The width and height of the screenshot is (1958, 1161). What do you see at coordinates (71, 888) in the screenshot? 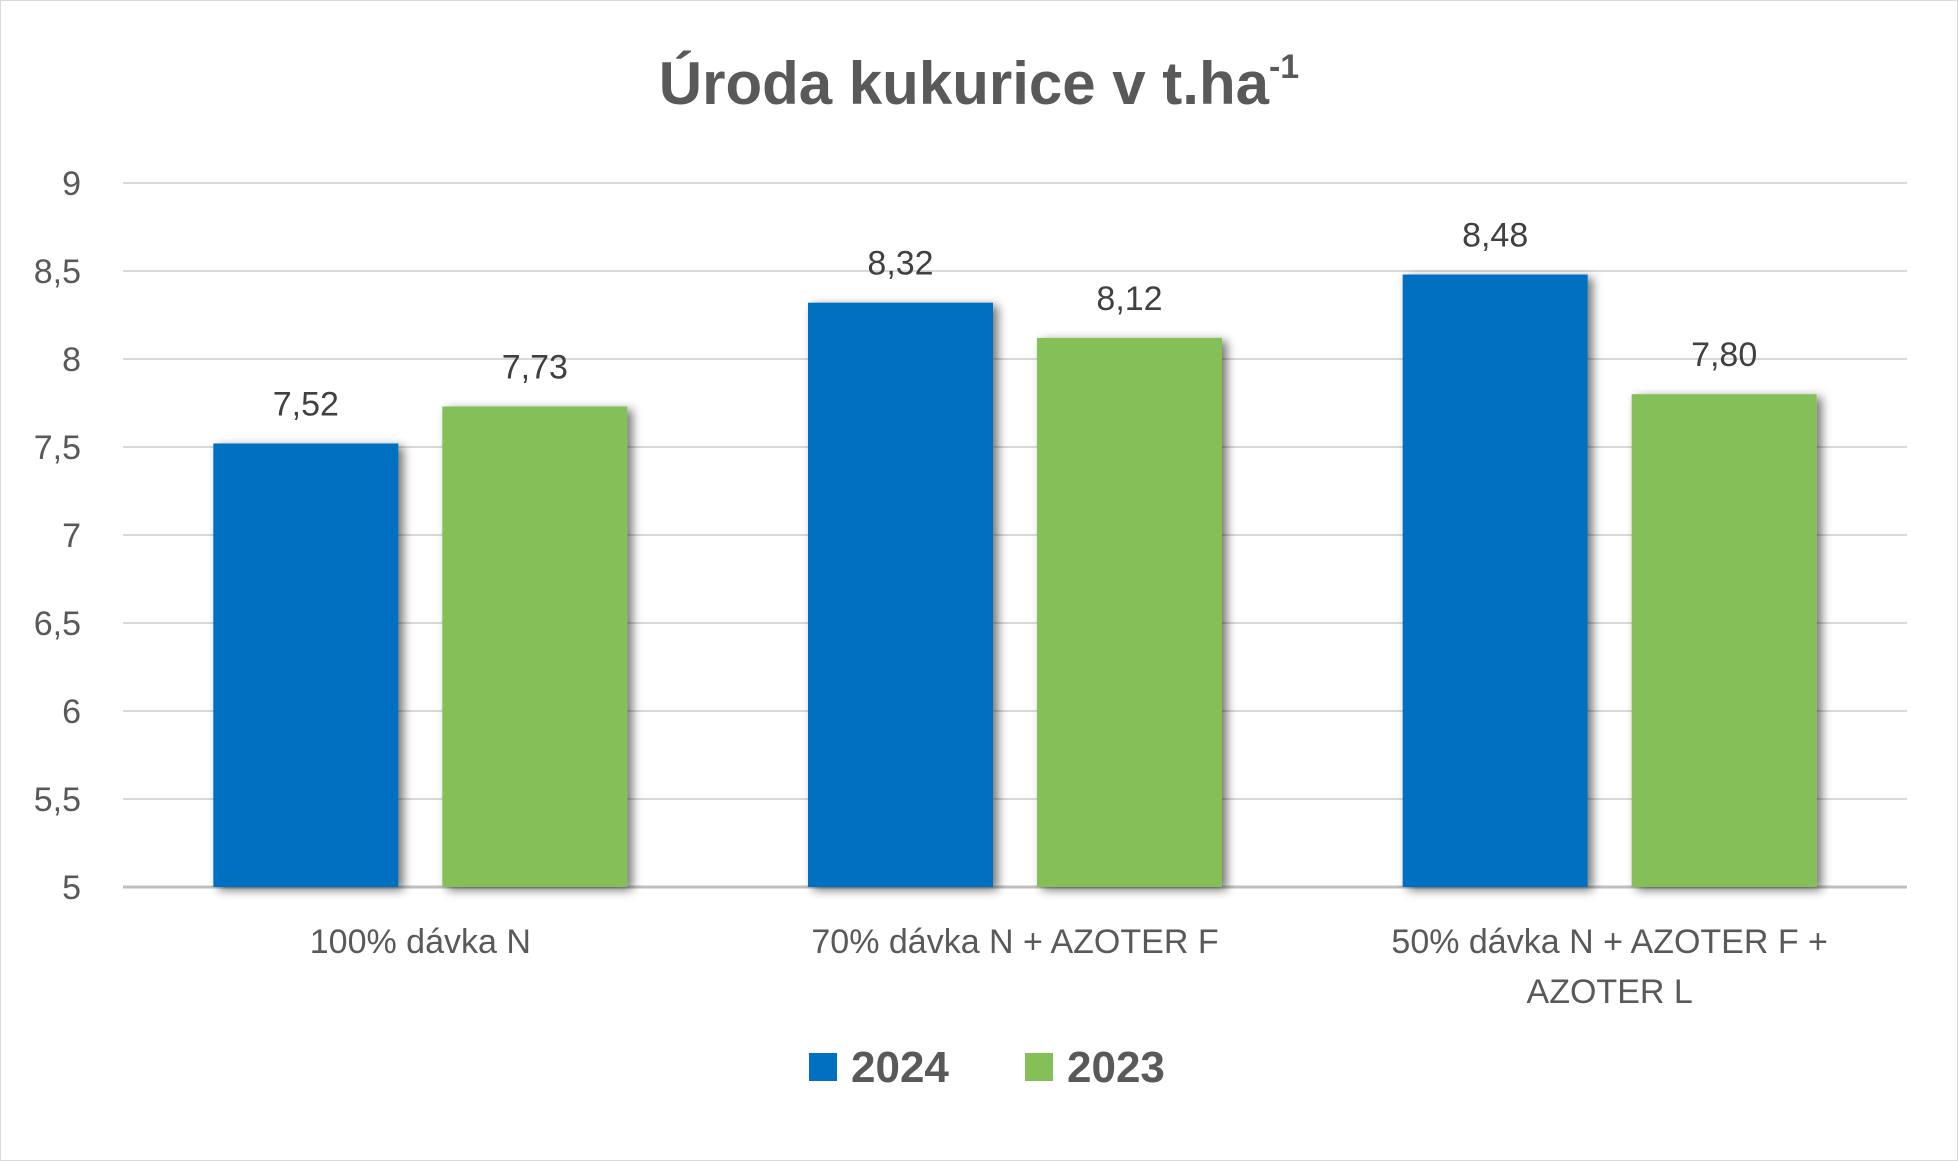
I see `y-tick-label: 5` at bounding box center [71, 888].